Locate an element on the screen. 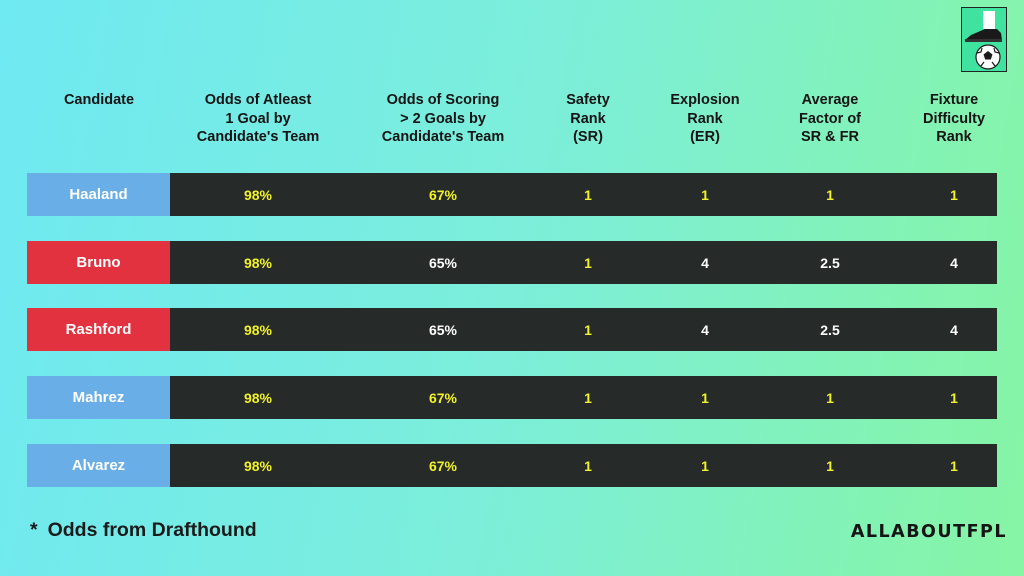  header-explosion-rank: Explosion Rank (ER) is located at coordinates (705, 118).